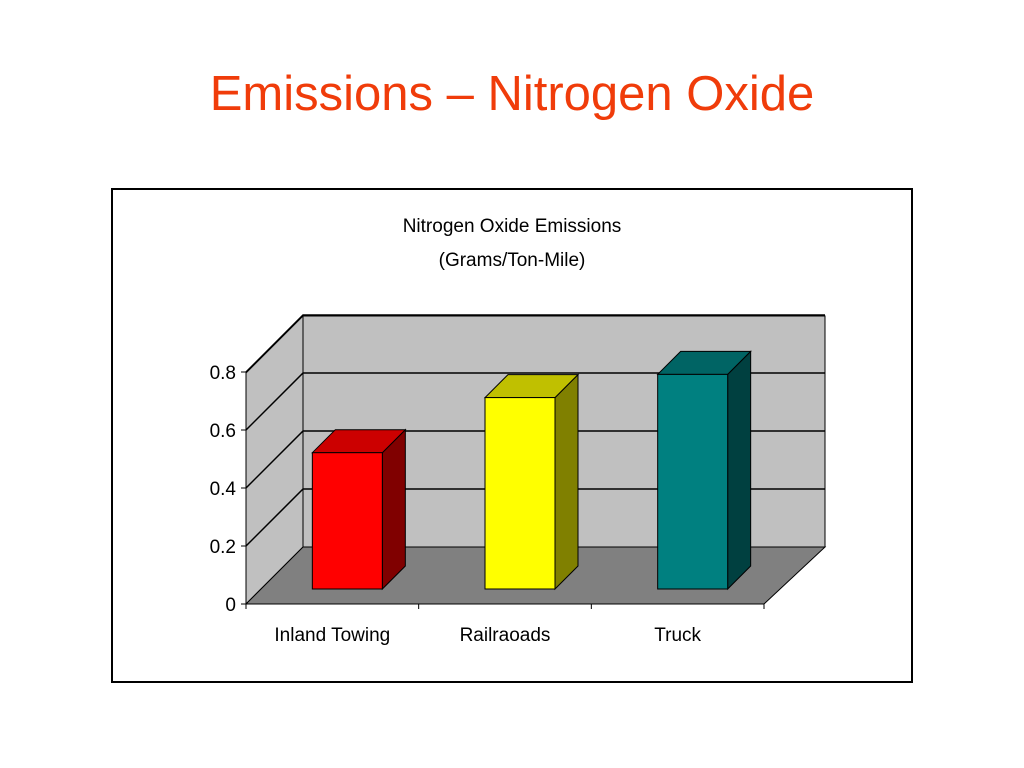  I want to click on chart-subtitle: (Grams/Ton-Mile), so click(512, 260).